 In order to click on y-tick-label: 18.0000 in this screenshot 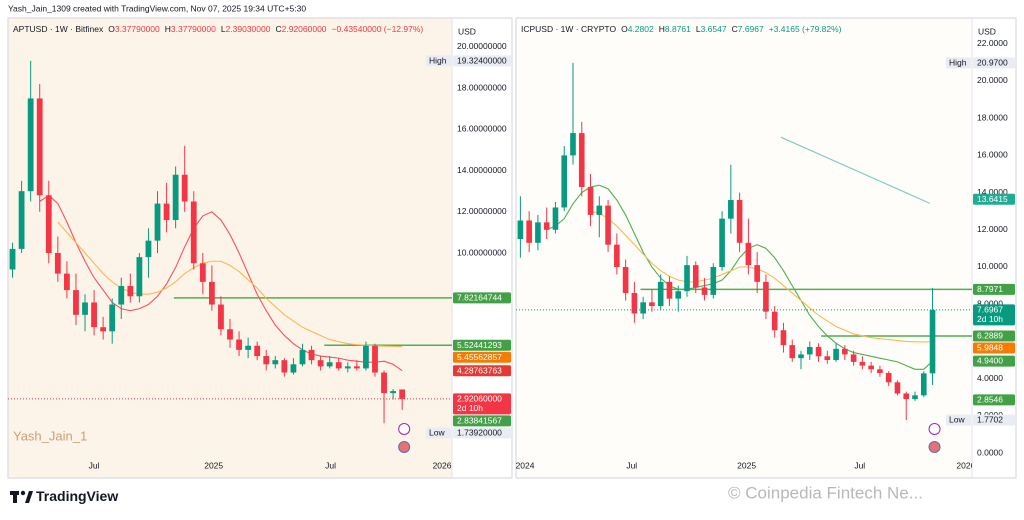, I will do `click(992, 117)`.